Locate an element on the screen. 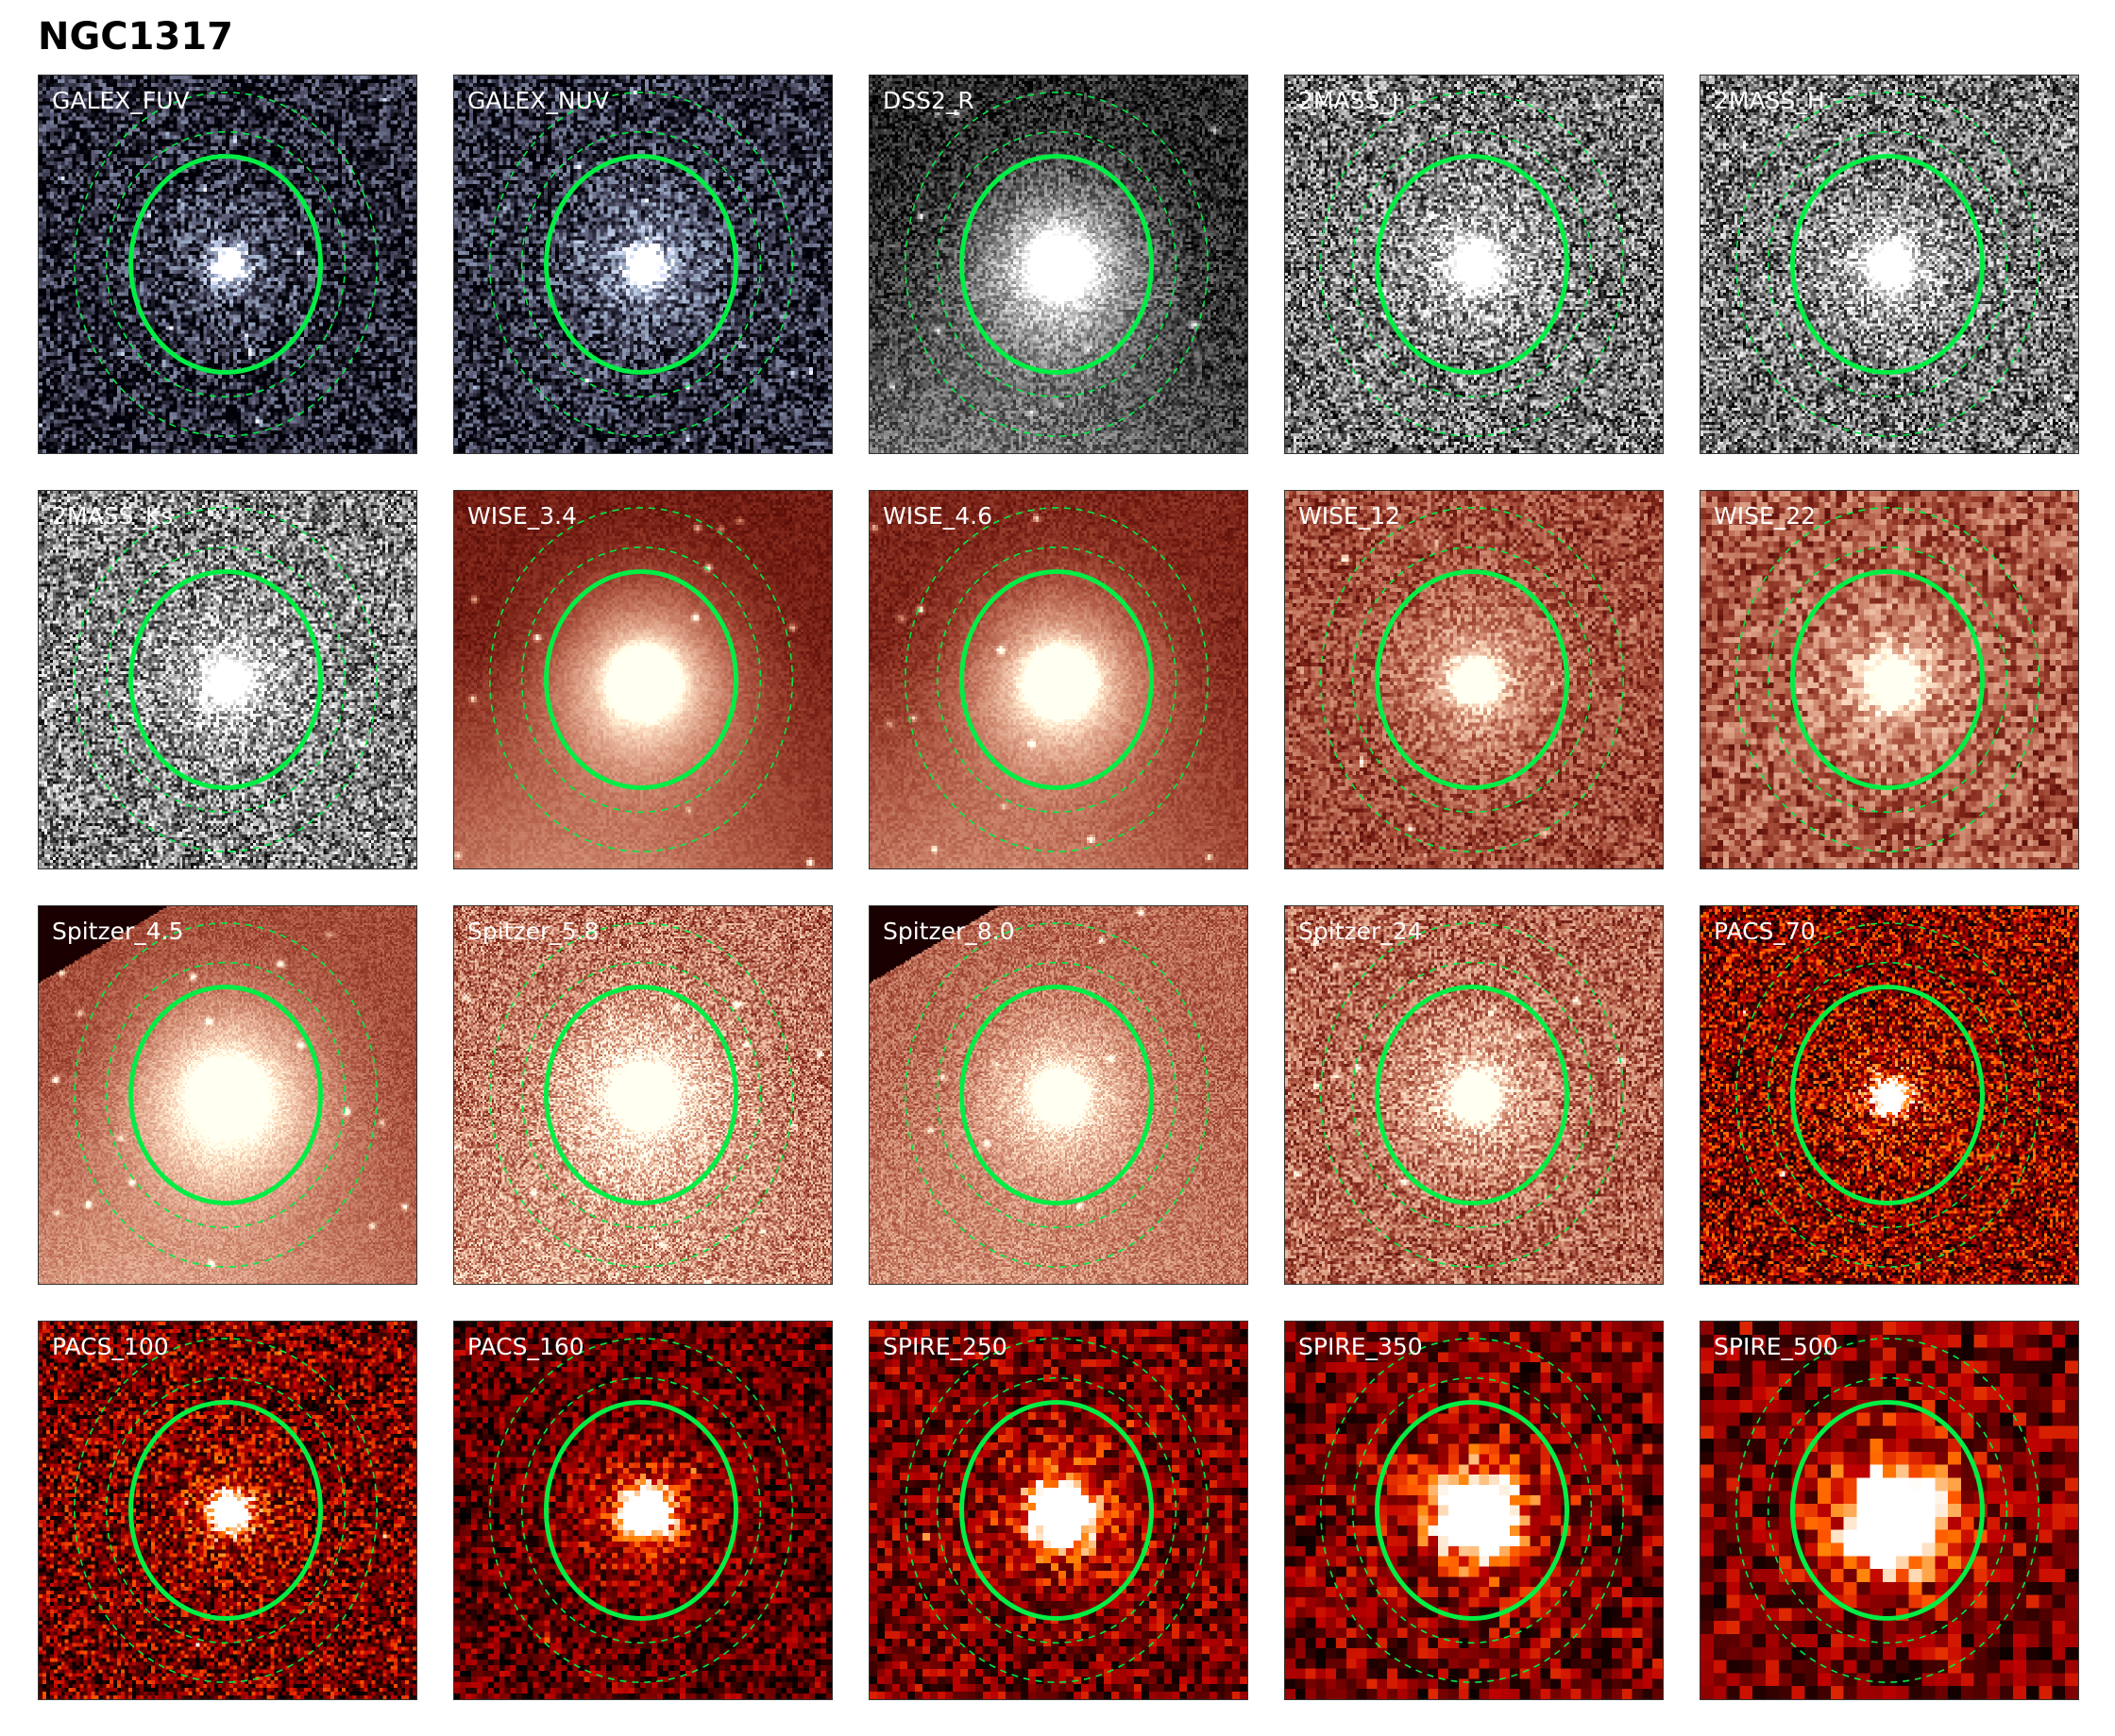 This screenshot has height=1736, width=2115. band-label: GALEX_NUV is located at coordinates (538, 101).